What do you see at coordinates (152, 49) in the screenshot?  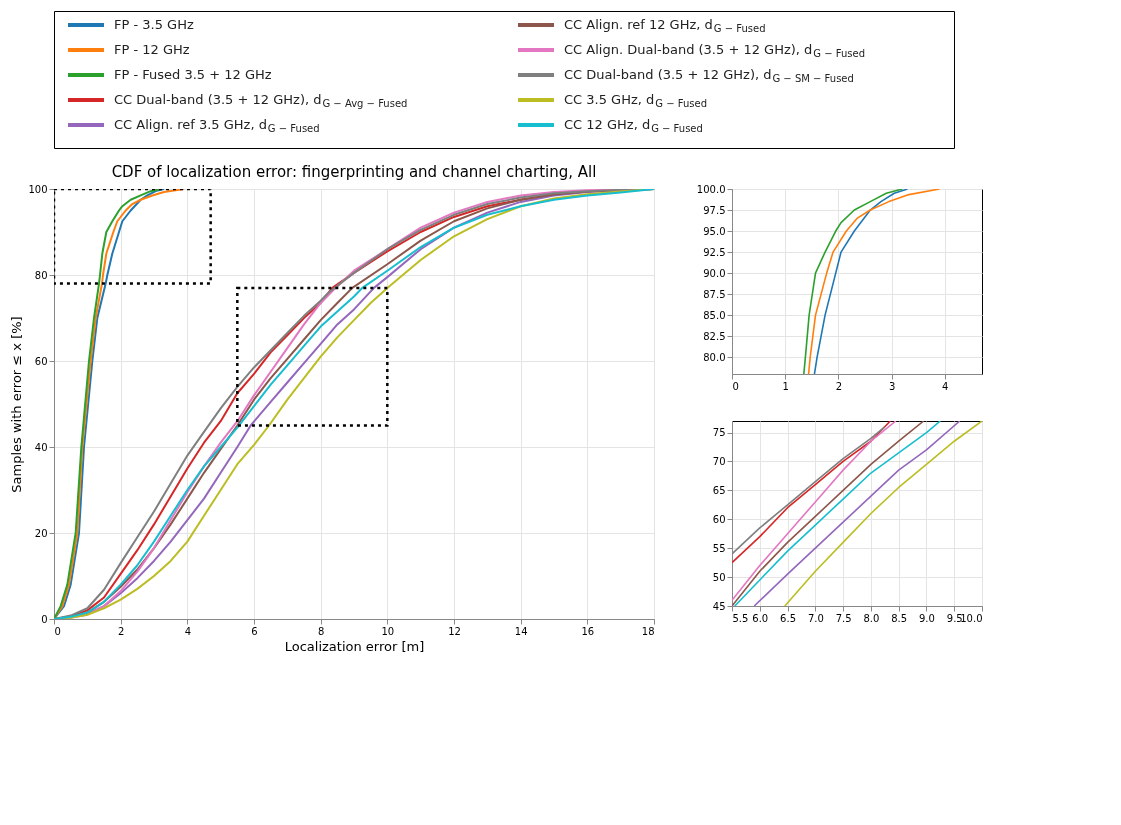 I see `legend-label: FP - 12 GHz` at bounding box center [152, 49].